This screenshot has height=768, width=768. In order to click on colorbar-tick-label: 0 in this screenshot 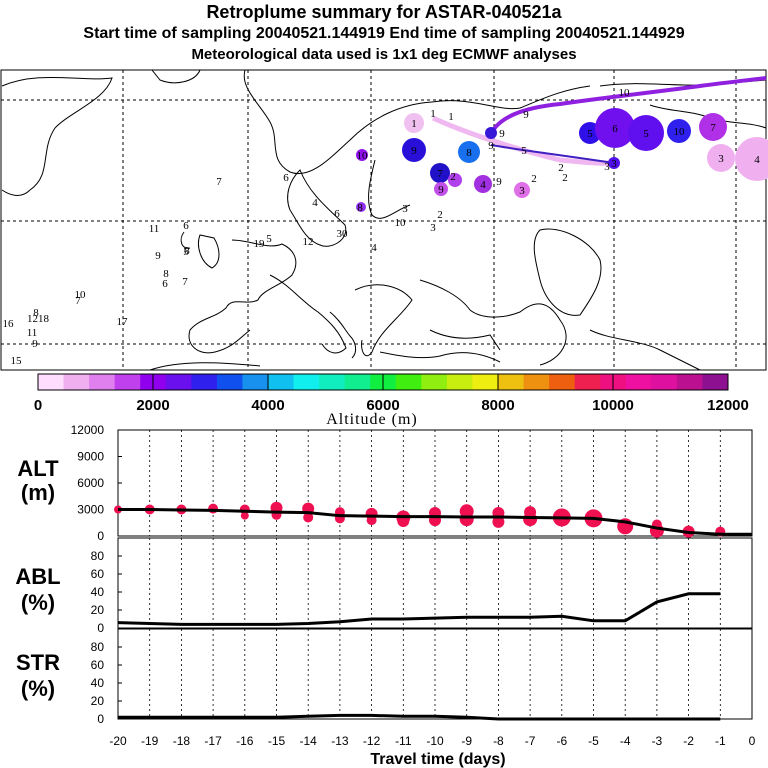, I will do `click(38, 405)`.